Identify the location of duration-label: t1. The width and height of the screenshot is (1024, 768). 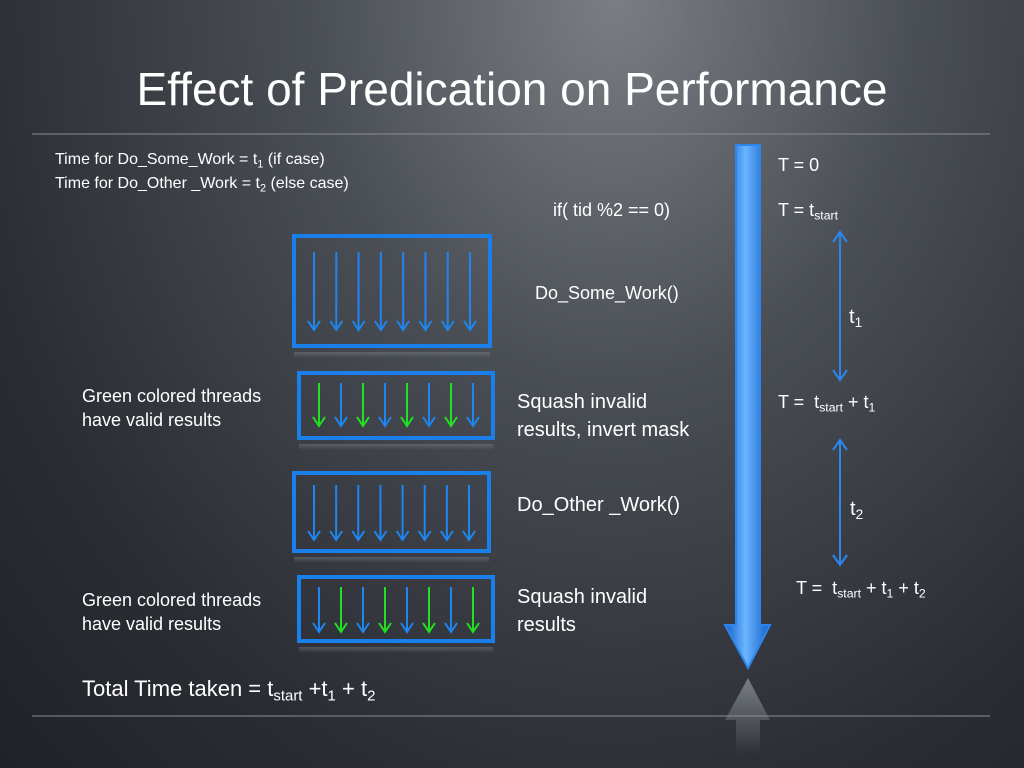
(856, 318).